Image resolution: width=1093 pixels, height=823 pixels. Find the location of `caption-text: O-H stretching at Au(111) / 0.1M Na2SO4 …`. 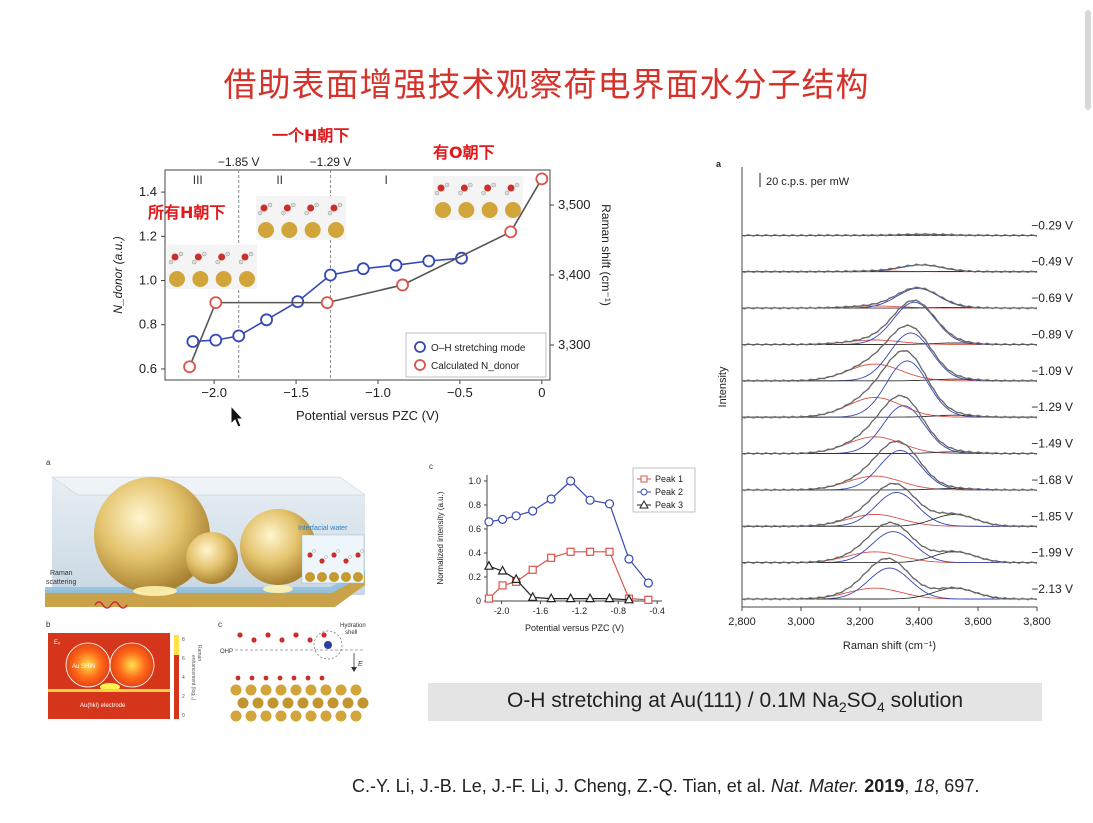

caption-text: O-H stretching at Au(111) / 0.1M Na2SO4 … is located at coordinates (734, 702).